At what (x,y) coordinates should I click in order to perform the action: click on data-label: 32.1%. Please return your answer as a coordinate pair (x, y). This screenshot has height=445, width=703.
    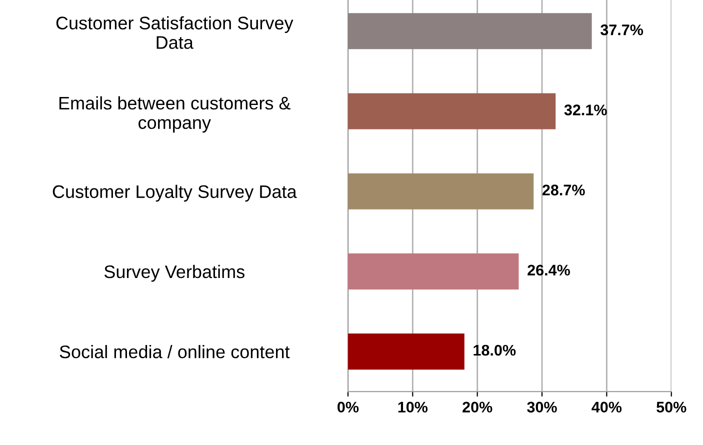
    Looking at the image, I should click on (585, 110).